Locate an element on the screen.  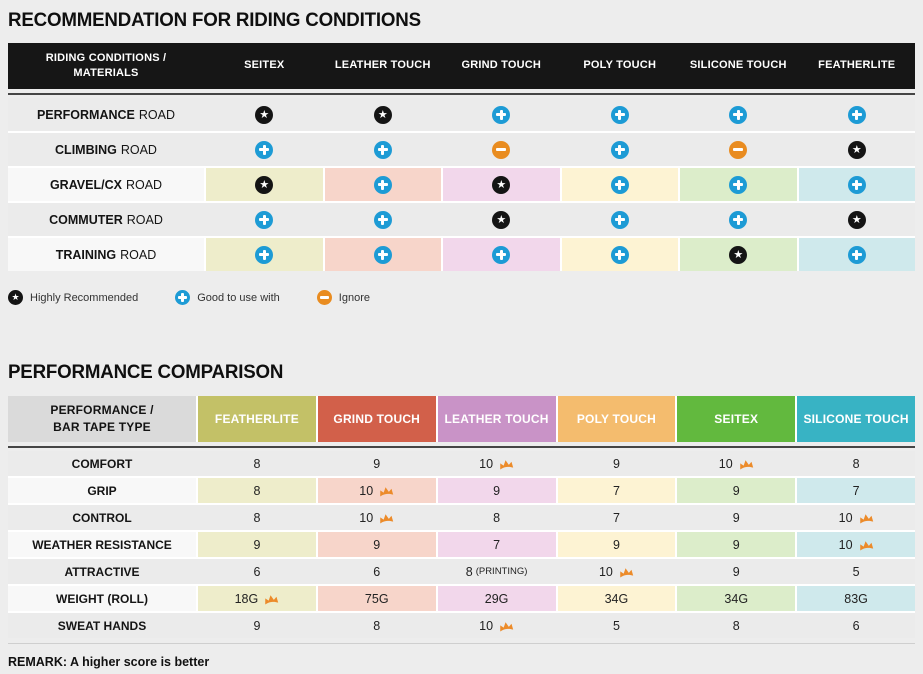
legend-label: Highly Recommended is located at coordinates (84, 297).